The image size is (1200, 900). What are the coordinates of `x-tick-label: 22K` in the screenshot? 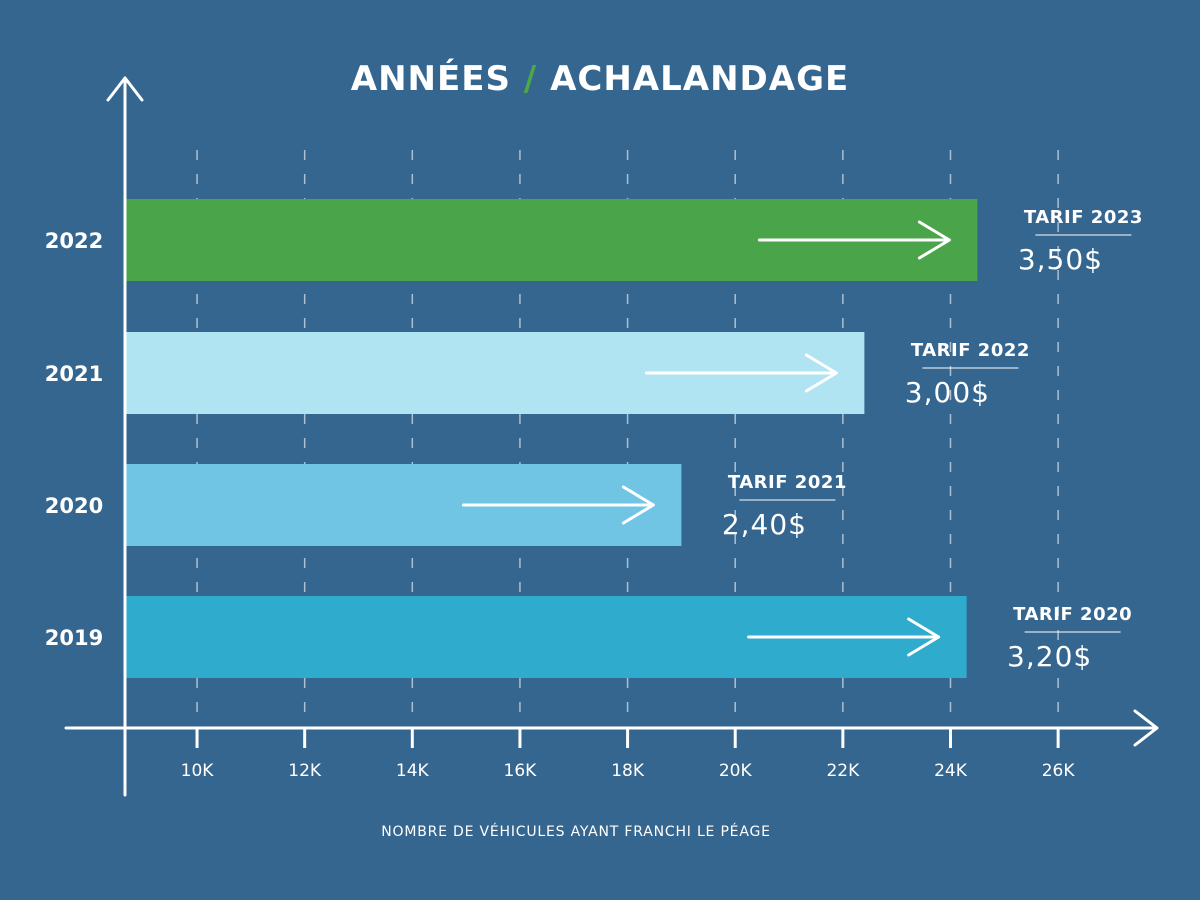 It's located at (843, 771).